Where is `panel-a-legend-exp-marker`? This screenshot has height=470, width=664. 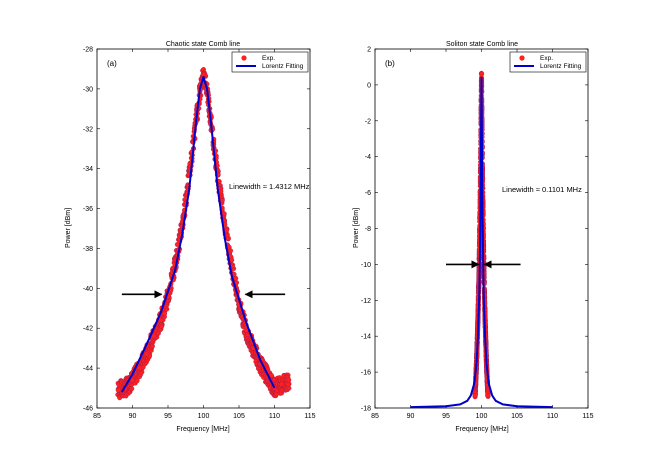
panel-a-legend-exp-marker is located at coordinates (244, 58).